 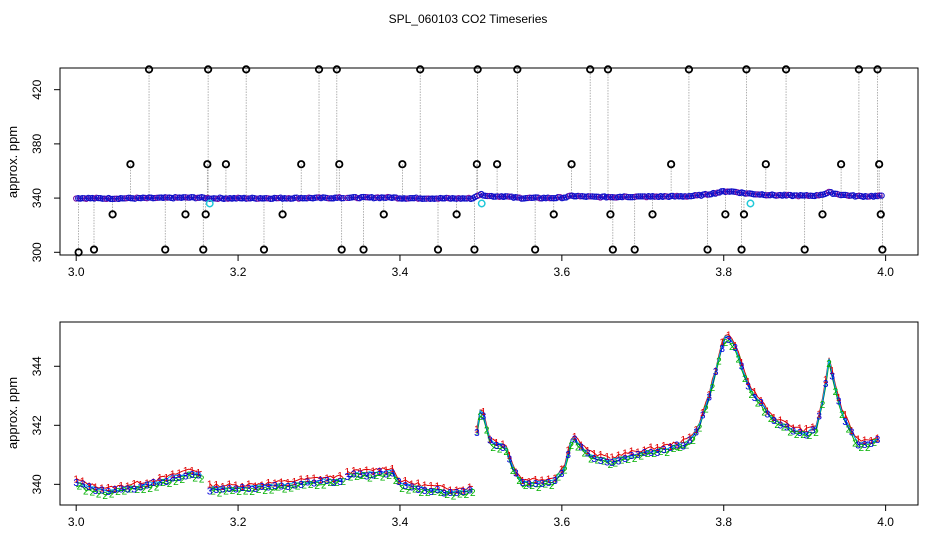 What do you see at coordinates (468, 19) in the screenshot?
I see `chart-title: SPL_060103 CO2 Timeseries` at bounding box center [468, 19].